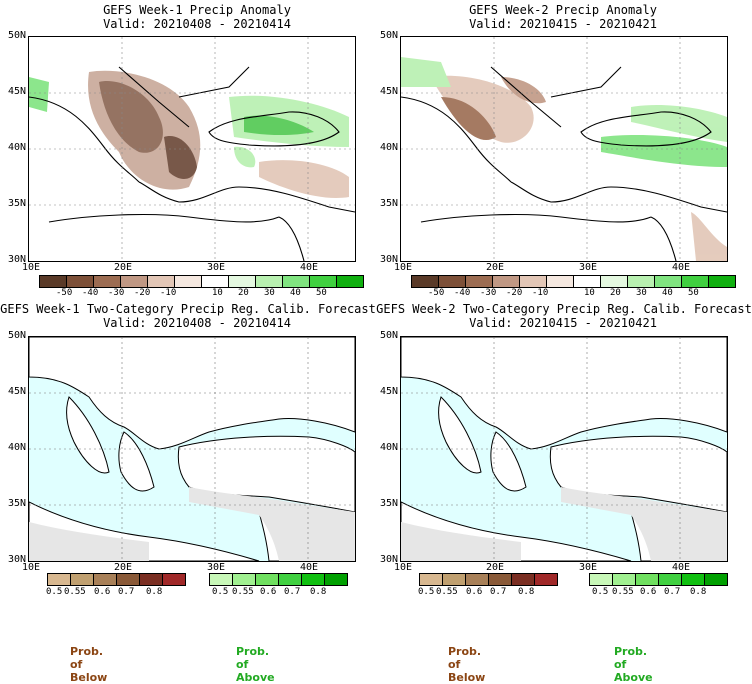  Describe the element at coordinates (564, 449) in the screenshot. I see `probability-map-week2` at that location.